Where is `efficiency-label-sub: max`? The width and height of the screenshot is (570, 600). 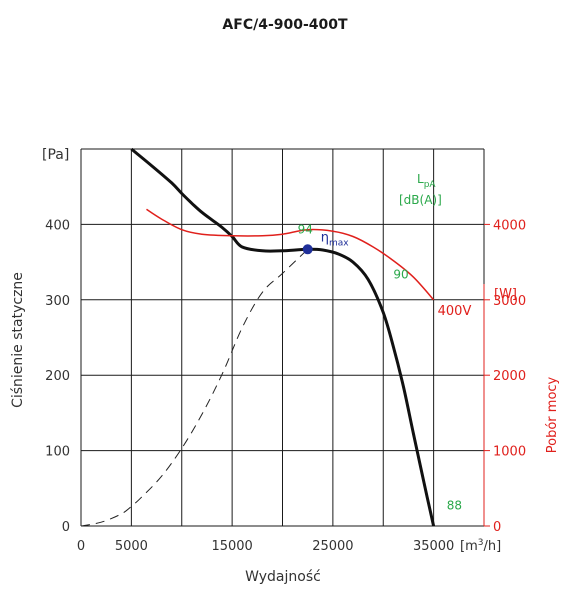 efficiency-label-sub: max is located at coordinates (339, 243).